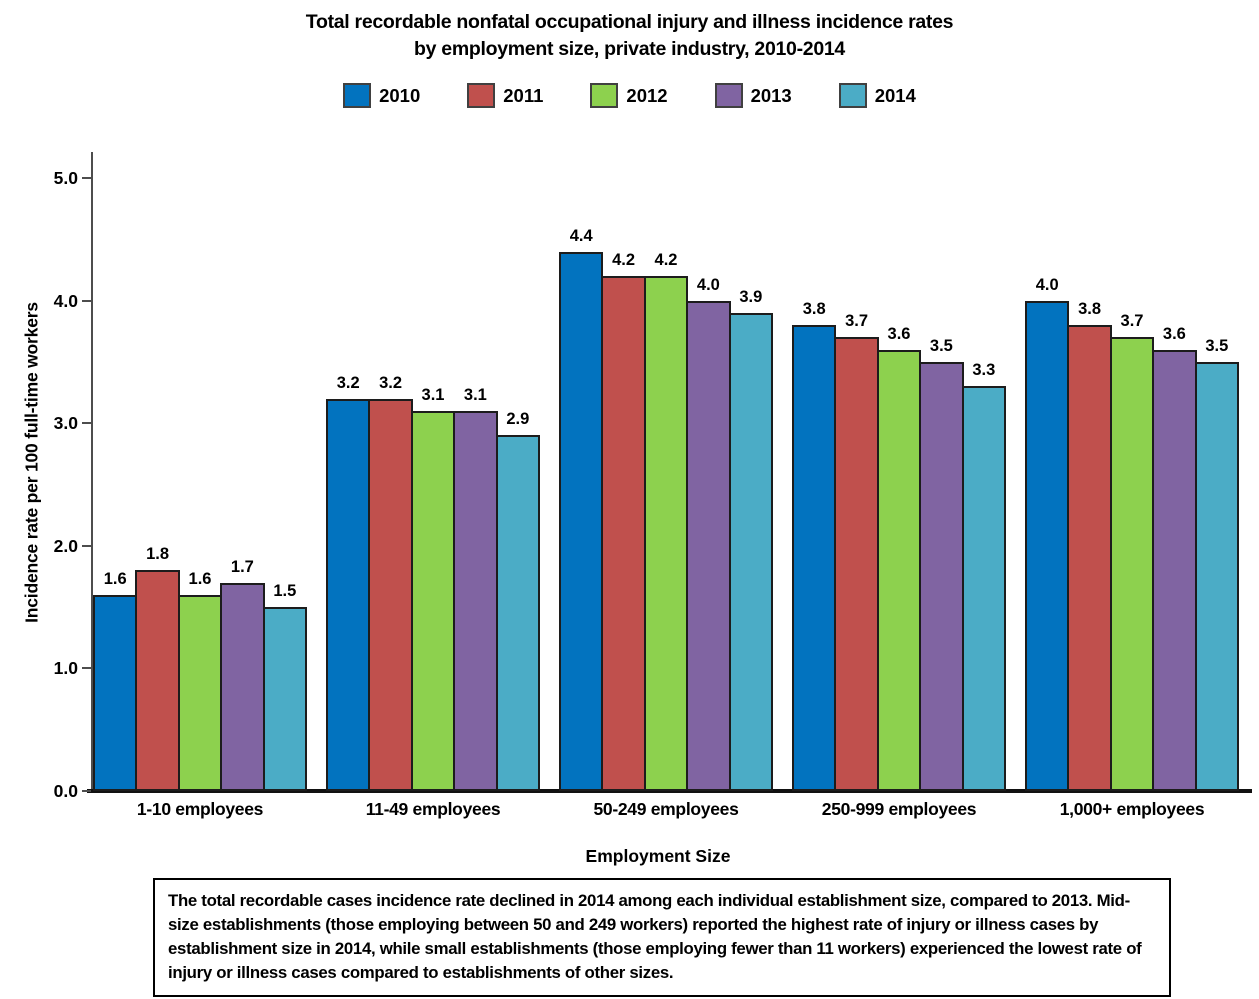  I want to click on bar-2011-250-999-employees, so click(856, 564).